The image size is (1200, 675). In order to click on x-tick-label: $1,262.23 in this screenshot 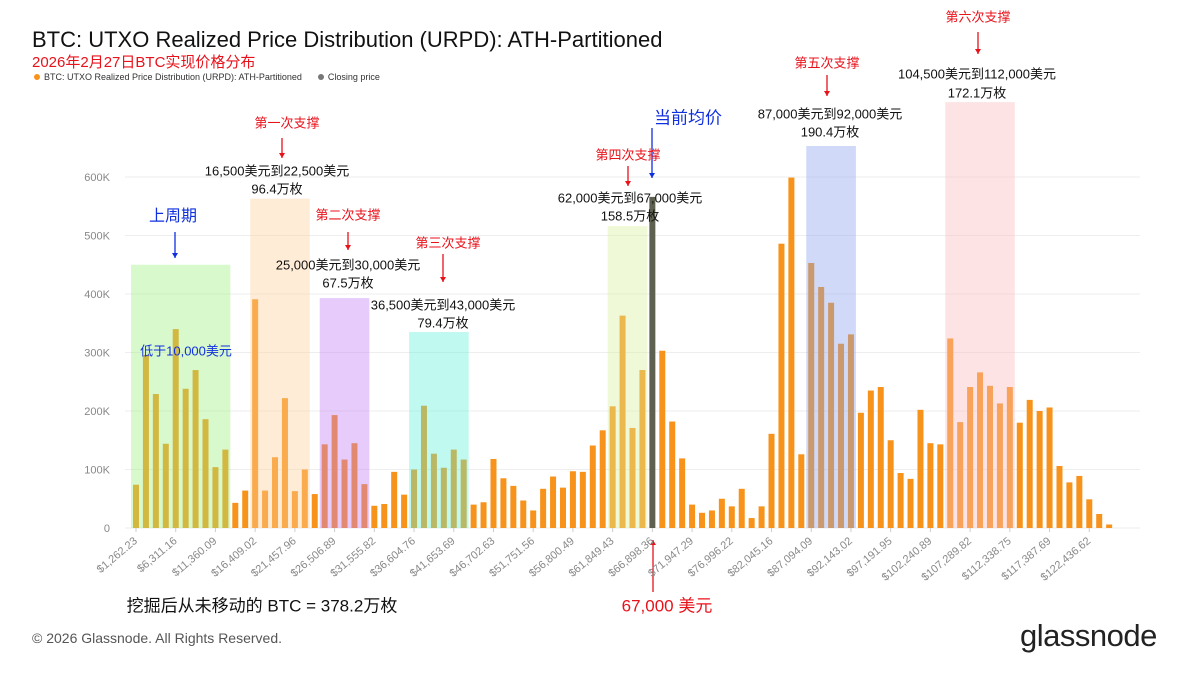, I will do `click(117, 555)`.